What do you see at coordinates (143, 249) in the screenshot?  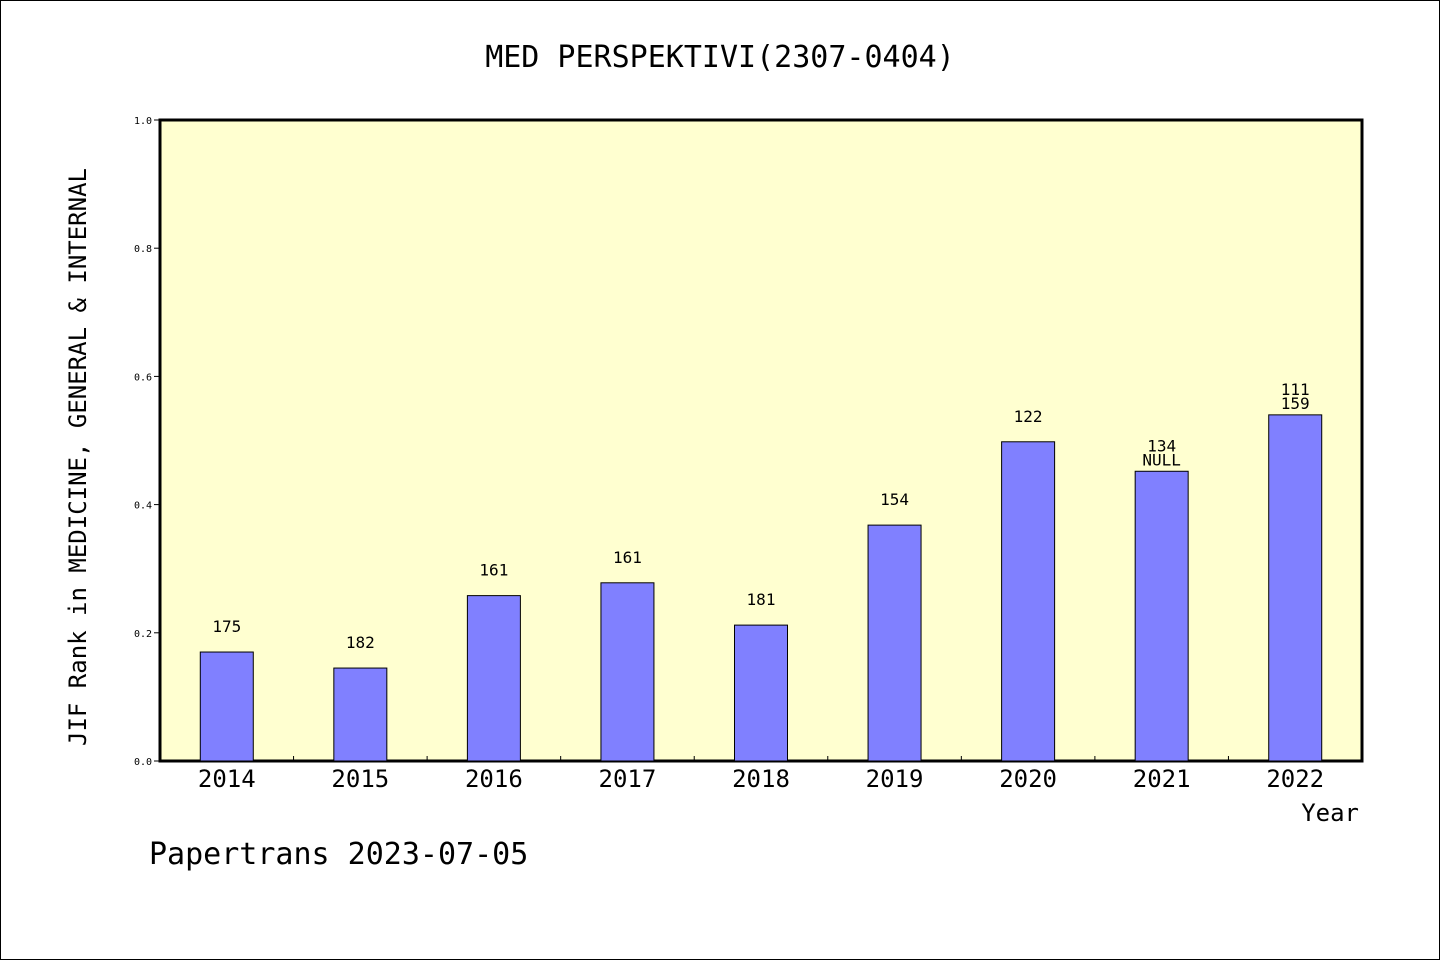 I see `y-tick-label: 0.8` at bounding box center [143, 249].